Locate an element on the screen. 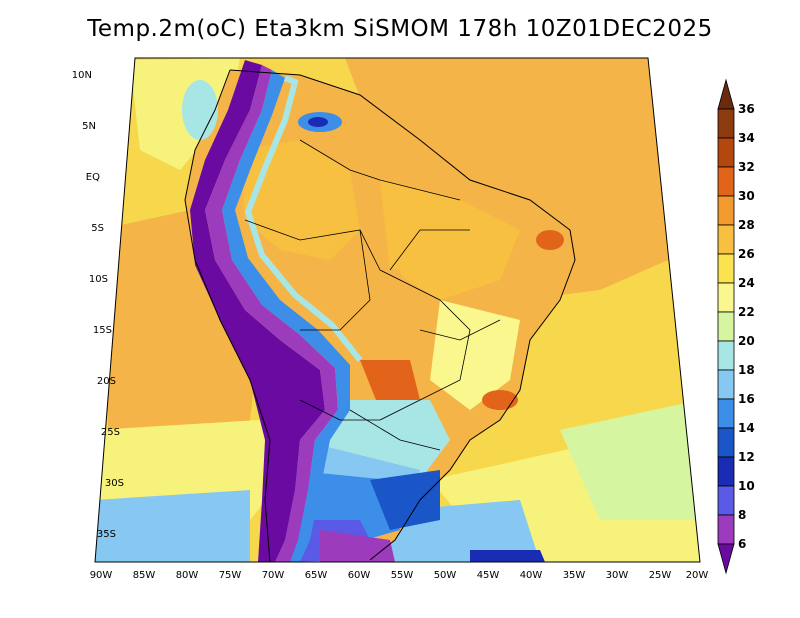 The height and width of the screenshot is (618, 800). colorbar-label: 6 is located at coordinates (742, 544).